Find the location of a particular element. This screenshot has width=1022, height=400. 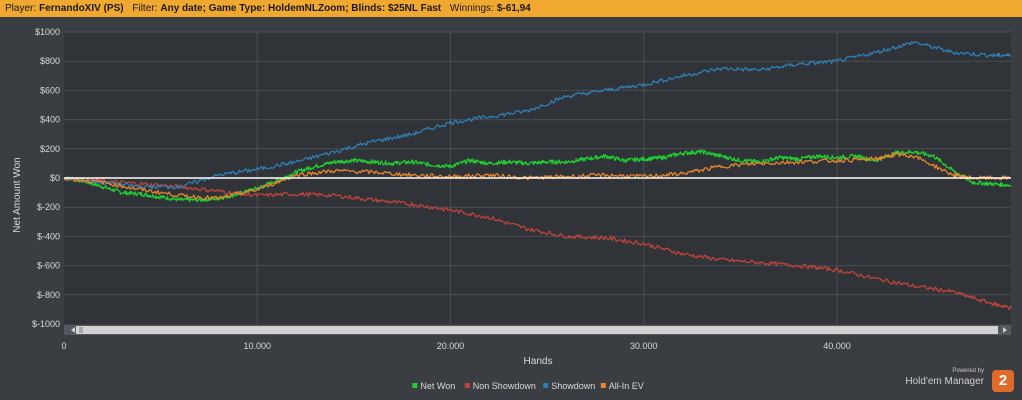

scroll-right-arrow-icon is located at coordinates (1005, 330).